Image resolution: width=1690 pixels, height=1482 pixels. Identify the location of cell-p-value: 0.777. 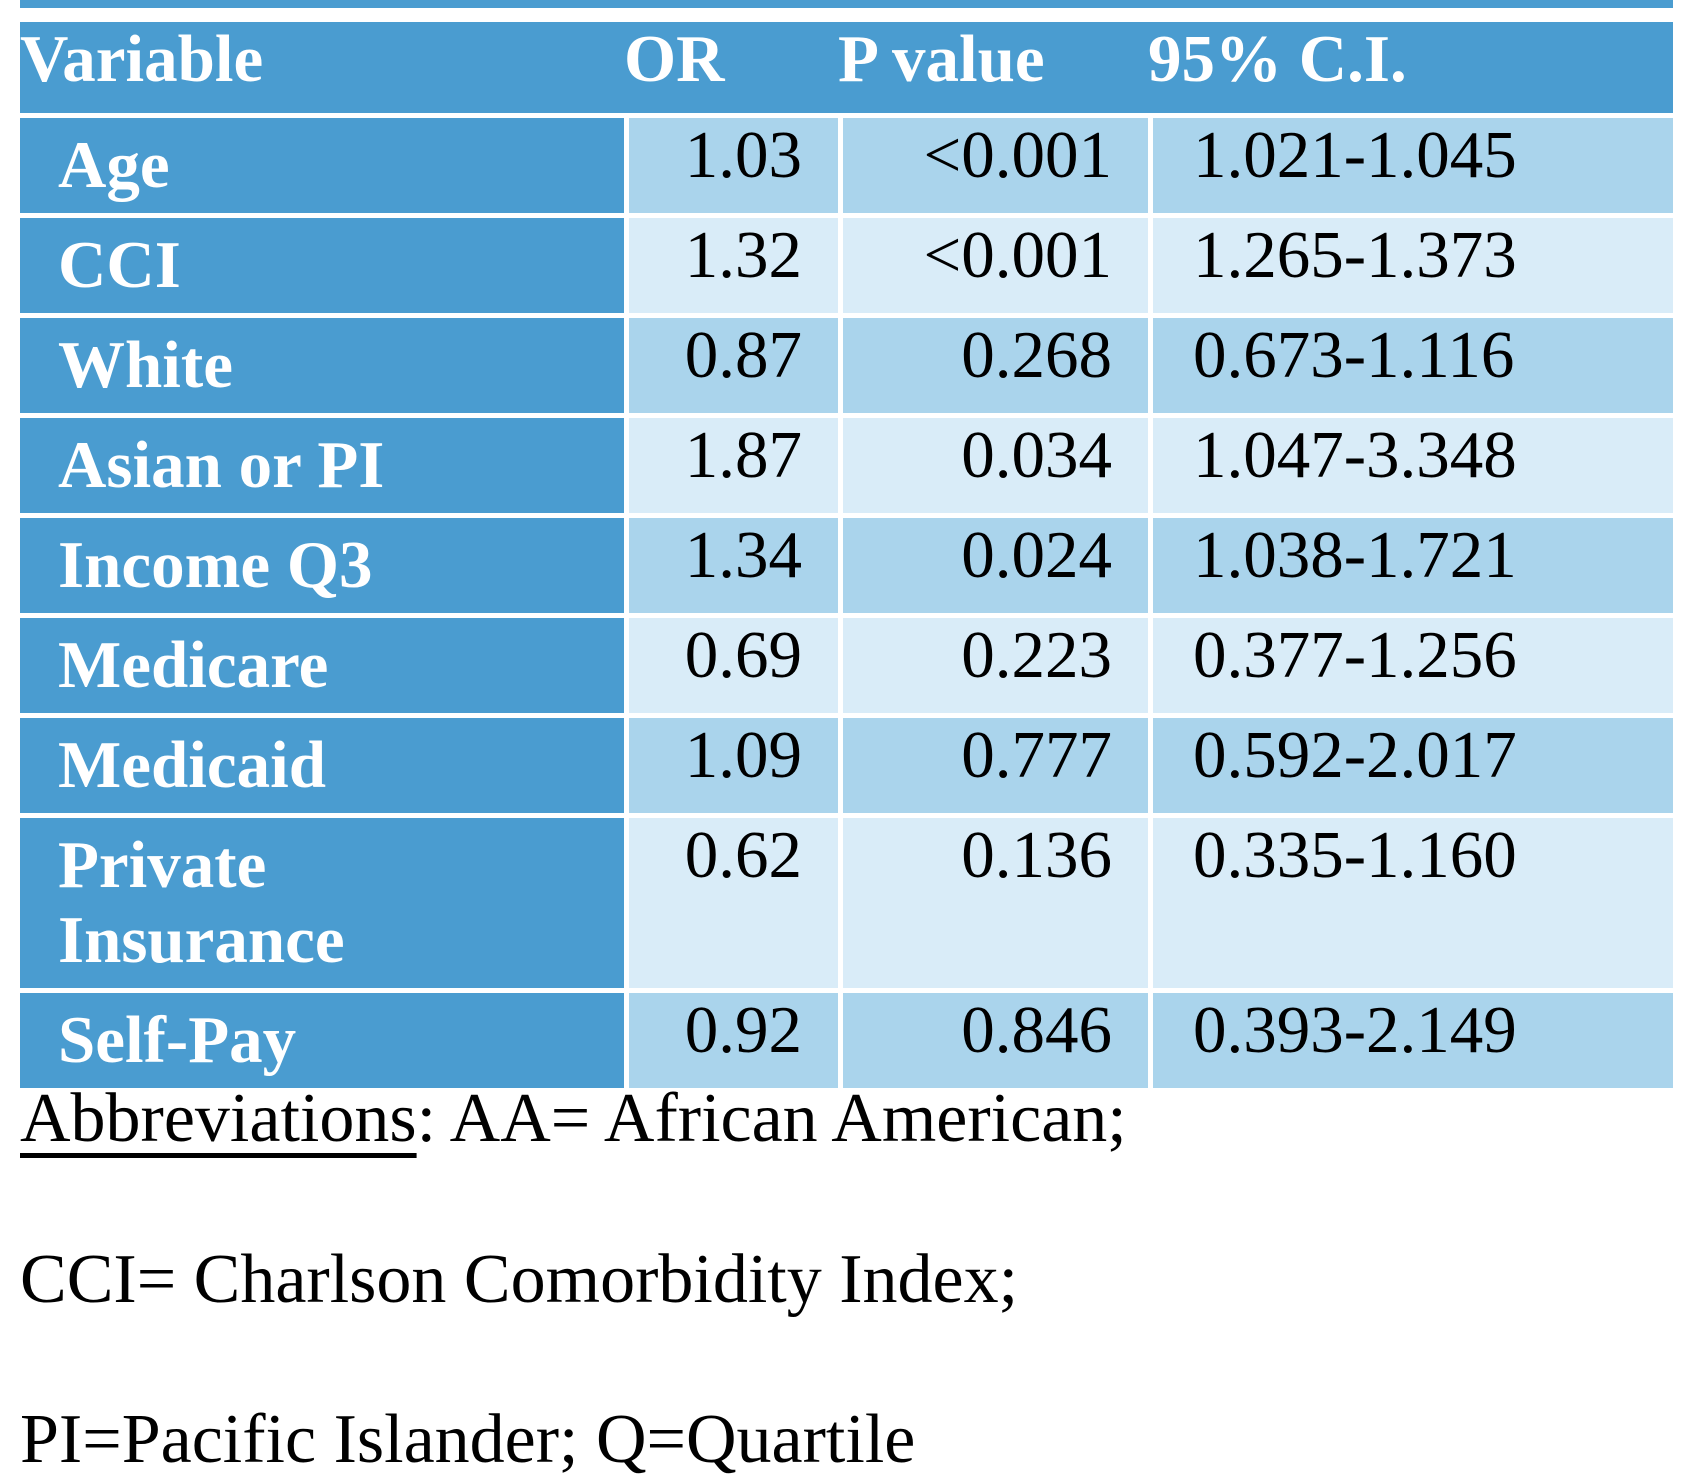
(993, 763).